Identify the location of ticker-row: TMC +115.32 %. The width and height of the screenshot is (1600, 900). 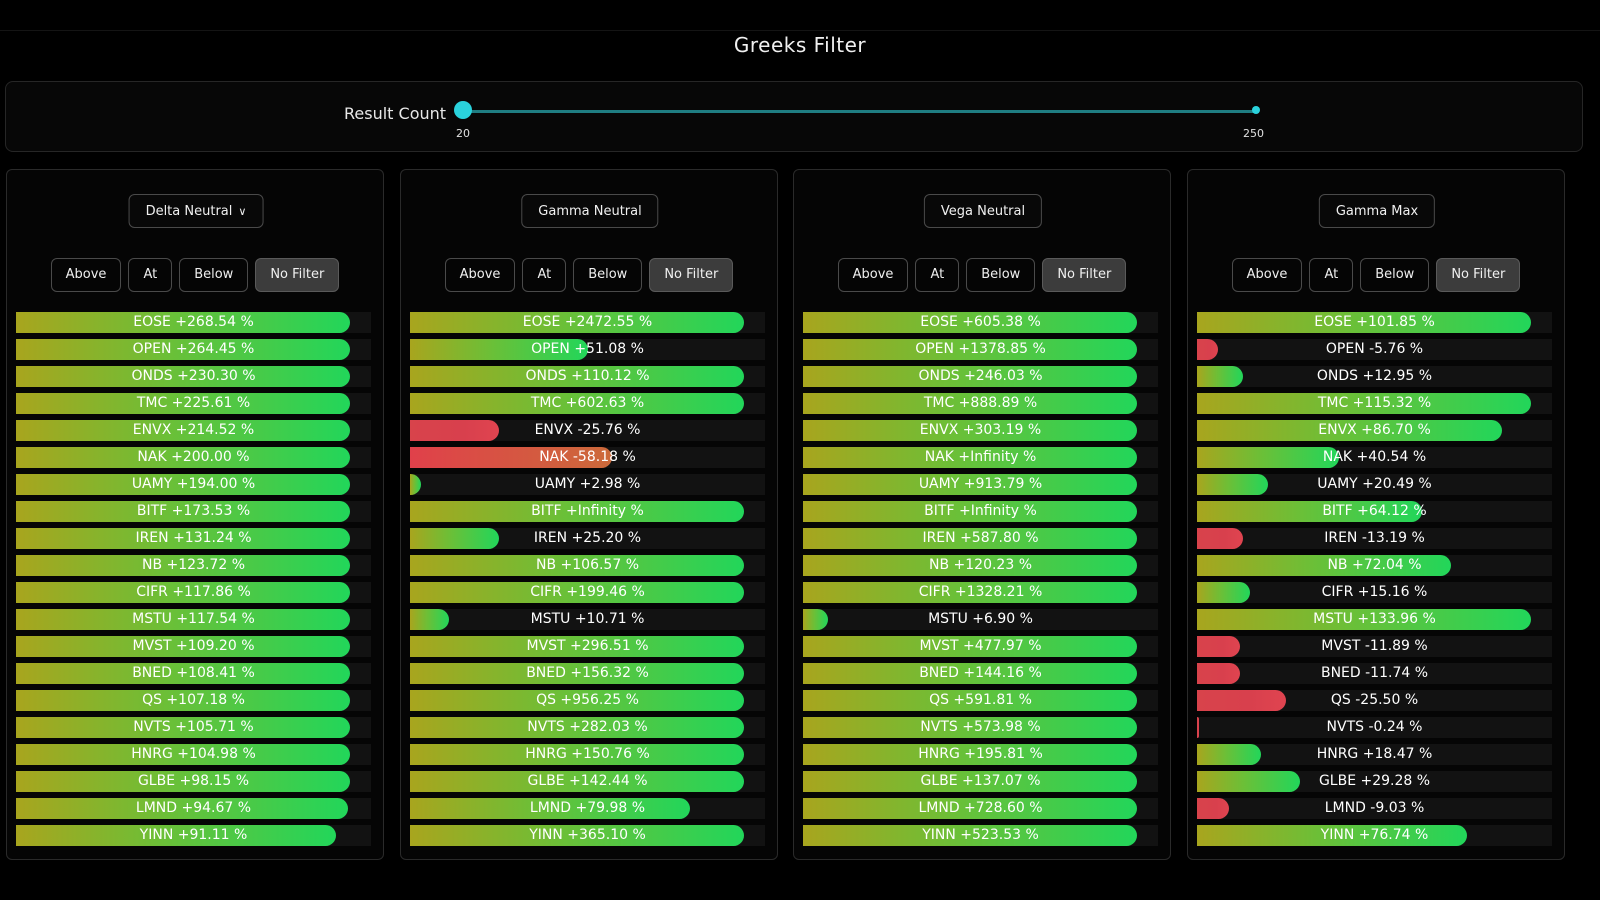
(1374, 403).